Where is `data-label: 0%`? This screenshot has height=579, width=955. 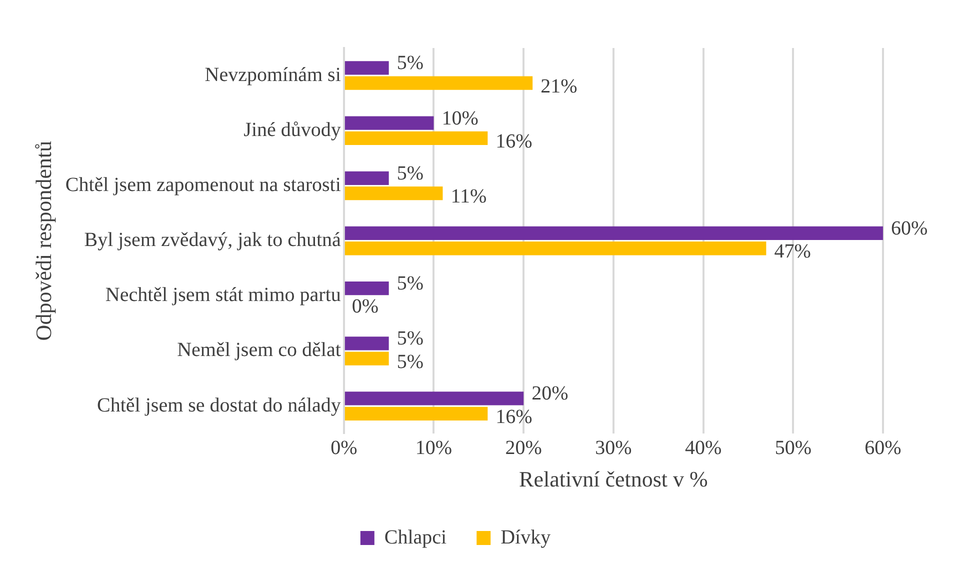 data-label: 0% is located at coordinates (365, 307).